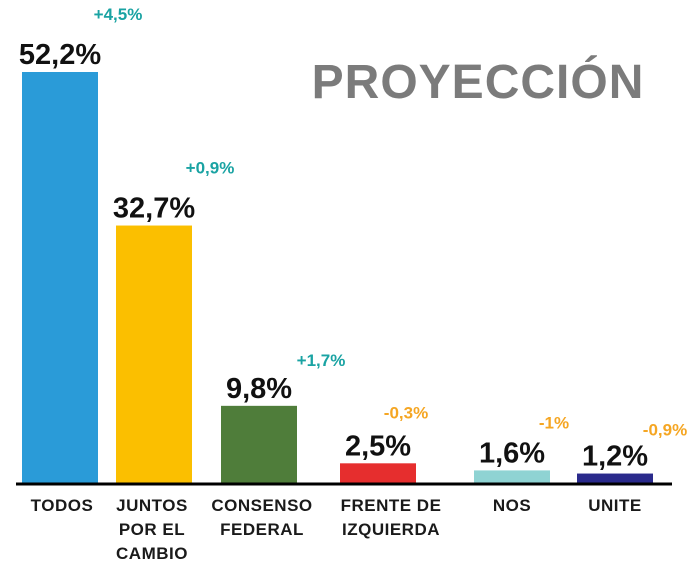 The width and height of the screenshot is (690, 574). I want to click on change-label-2: +0,9%, so click(210, 168).